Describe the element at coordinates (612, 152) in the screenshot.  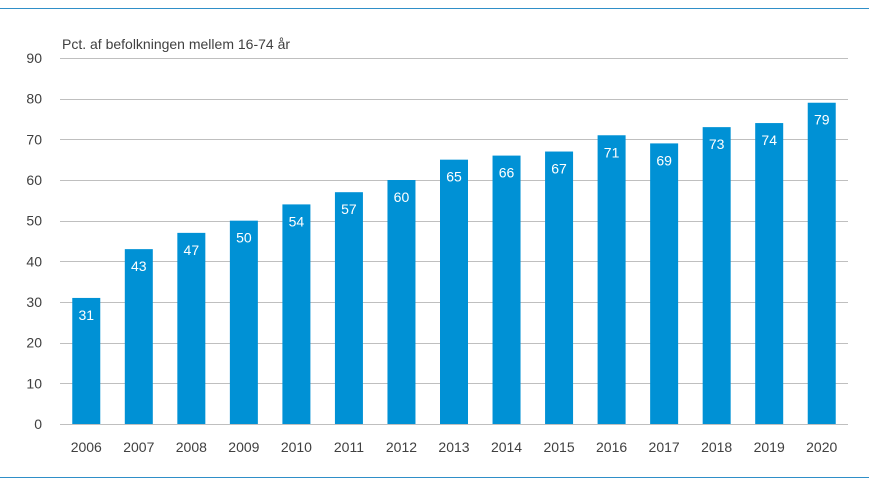
I see `data-label: 71` at that location.